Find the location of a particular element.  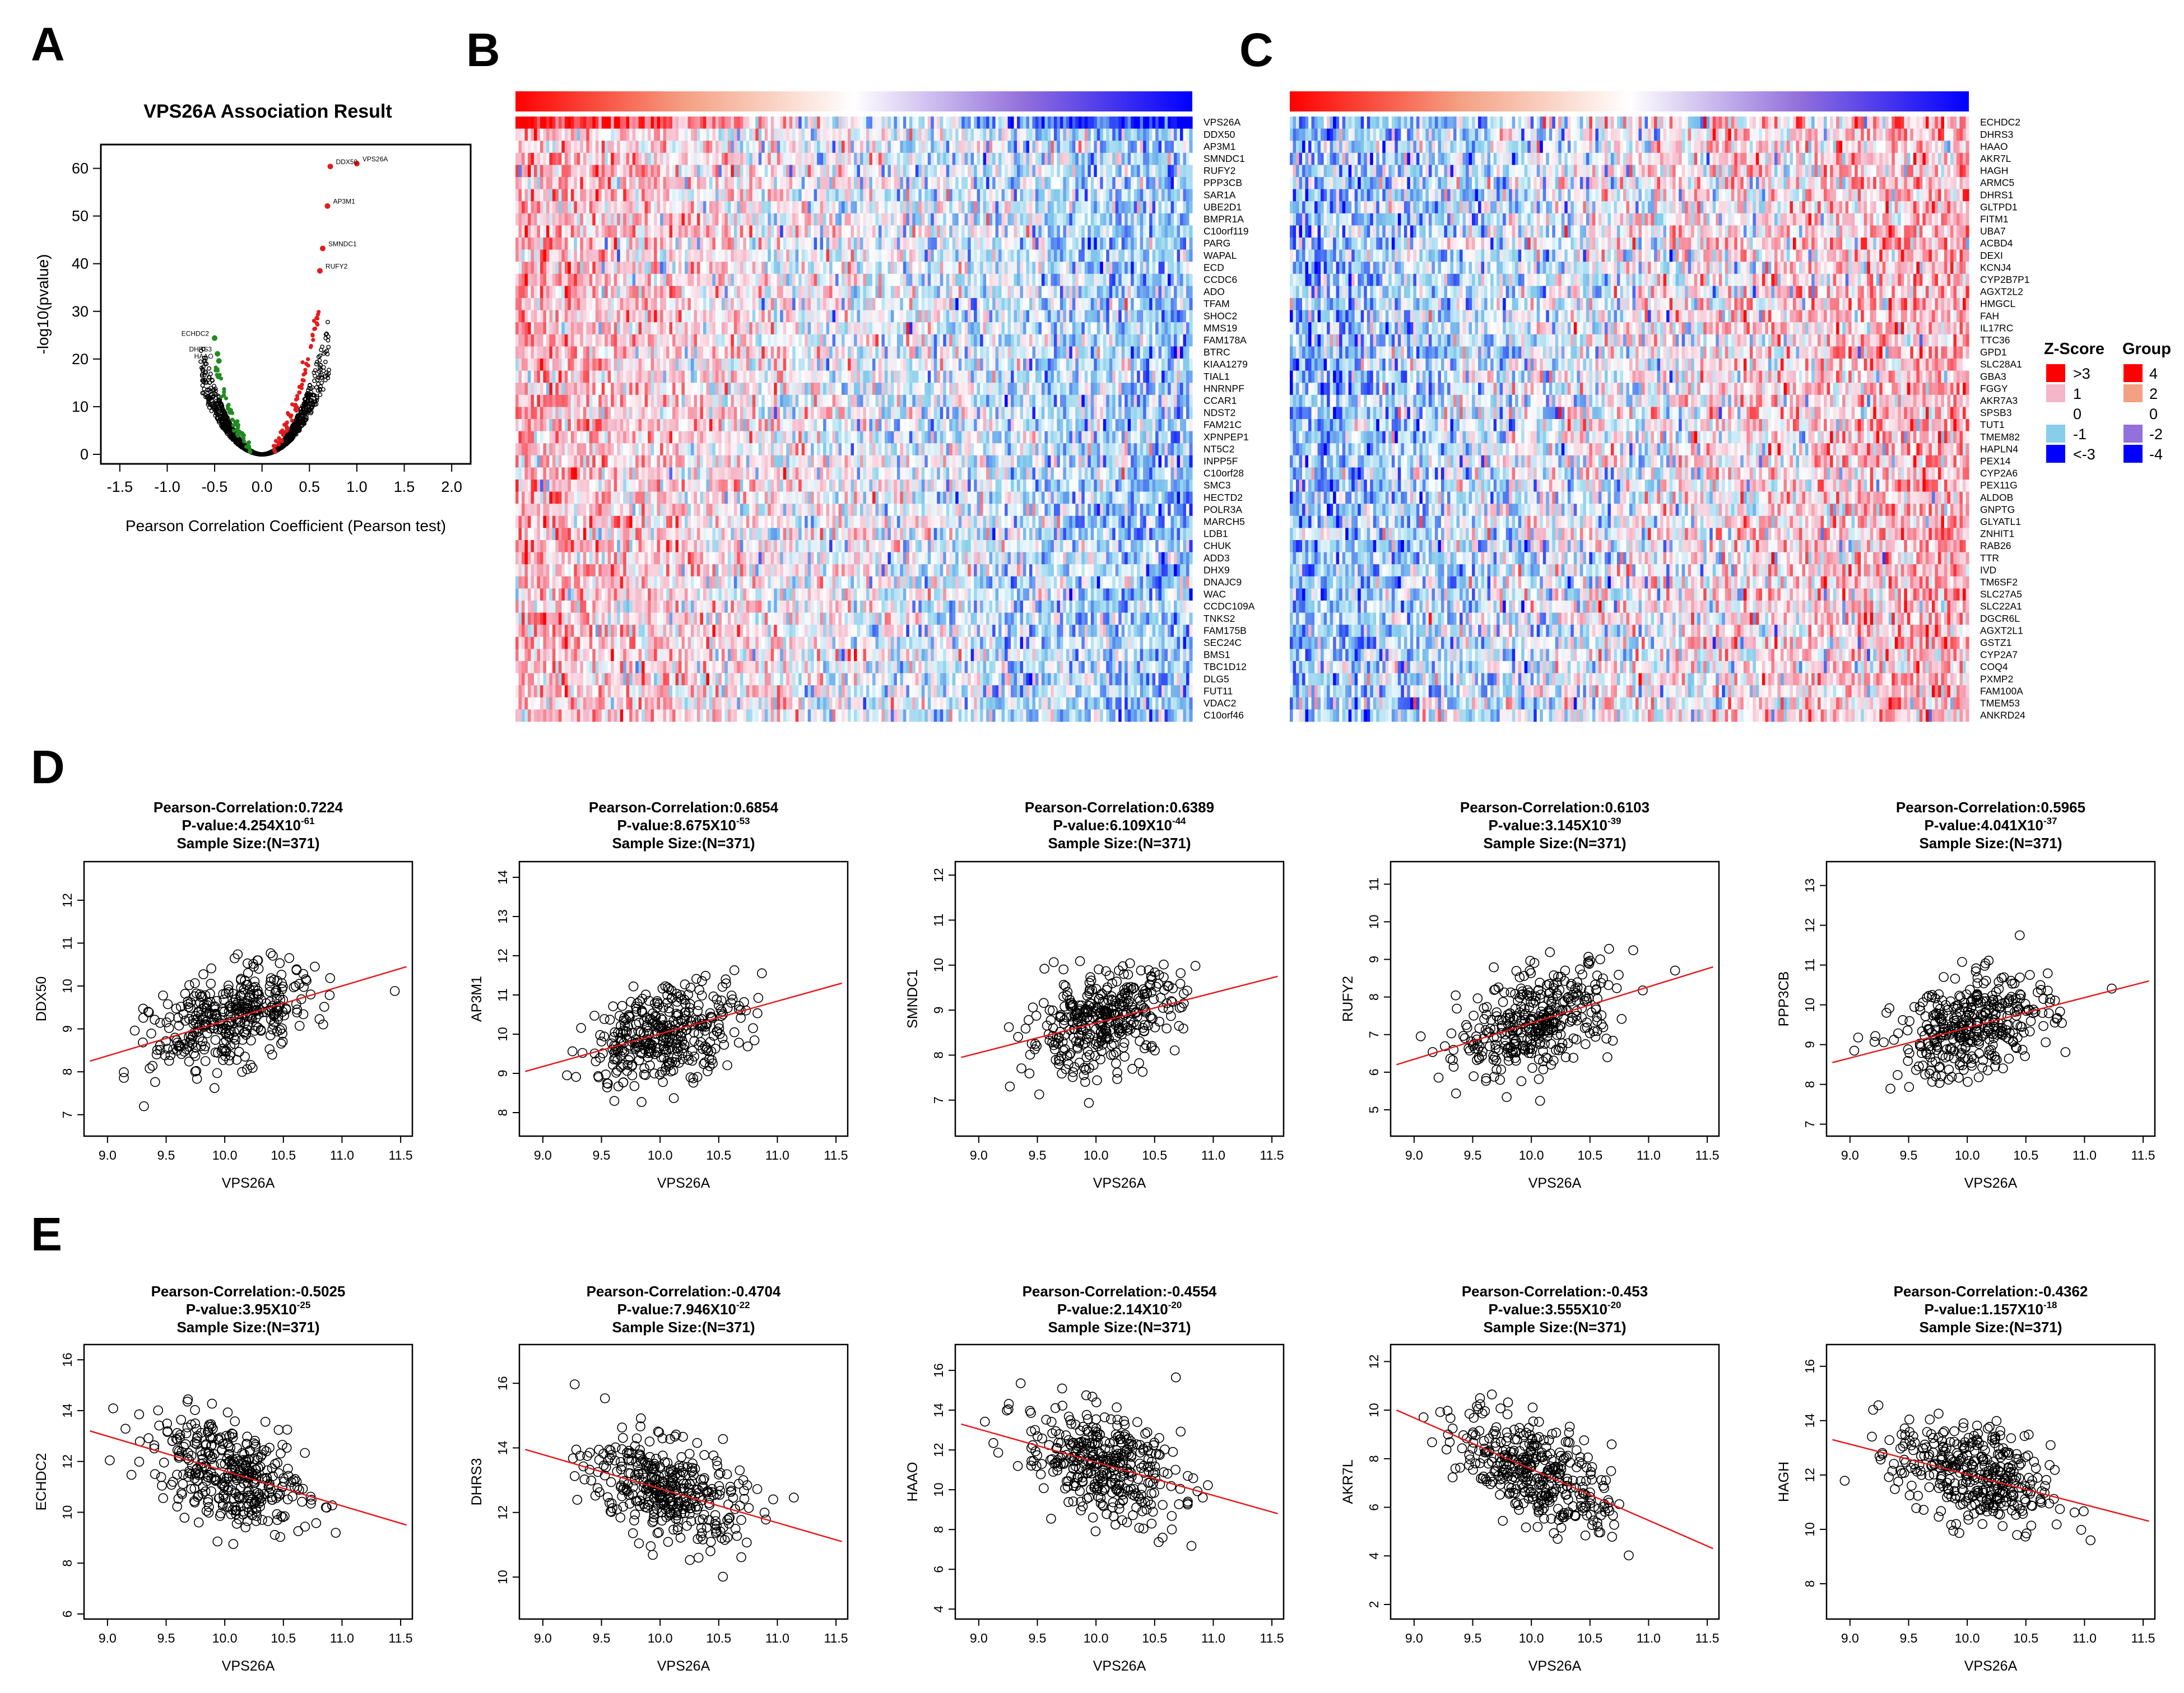

panel-letter-c: C is located at coordinates (1256, 50).